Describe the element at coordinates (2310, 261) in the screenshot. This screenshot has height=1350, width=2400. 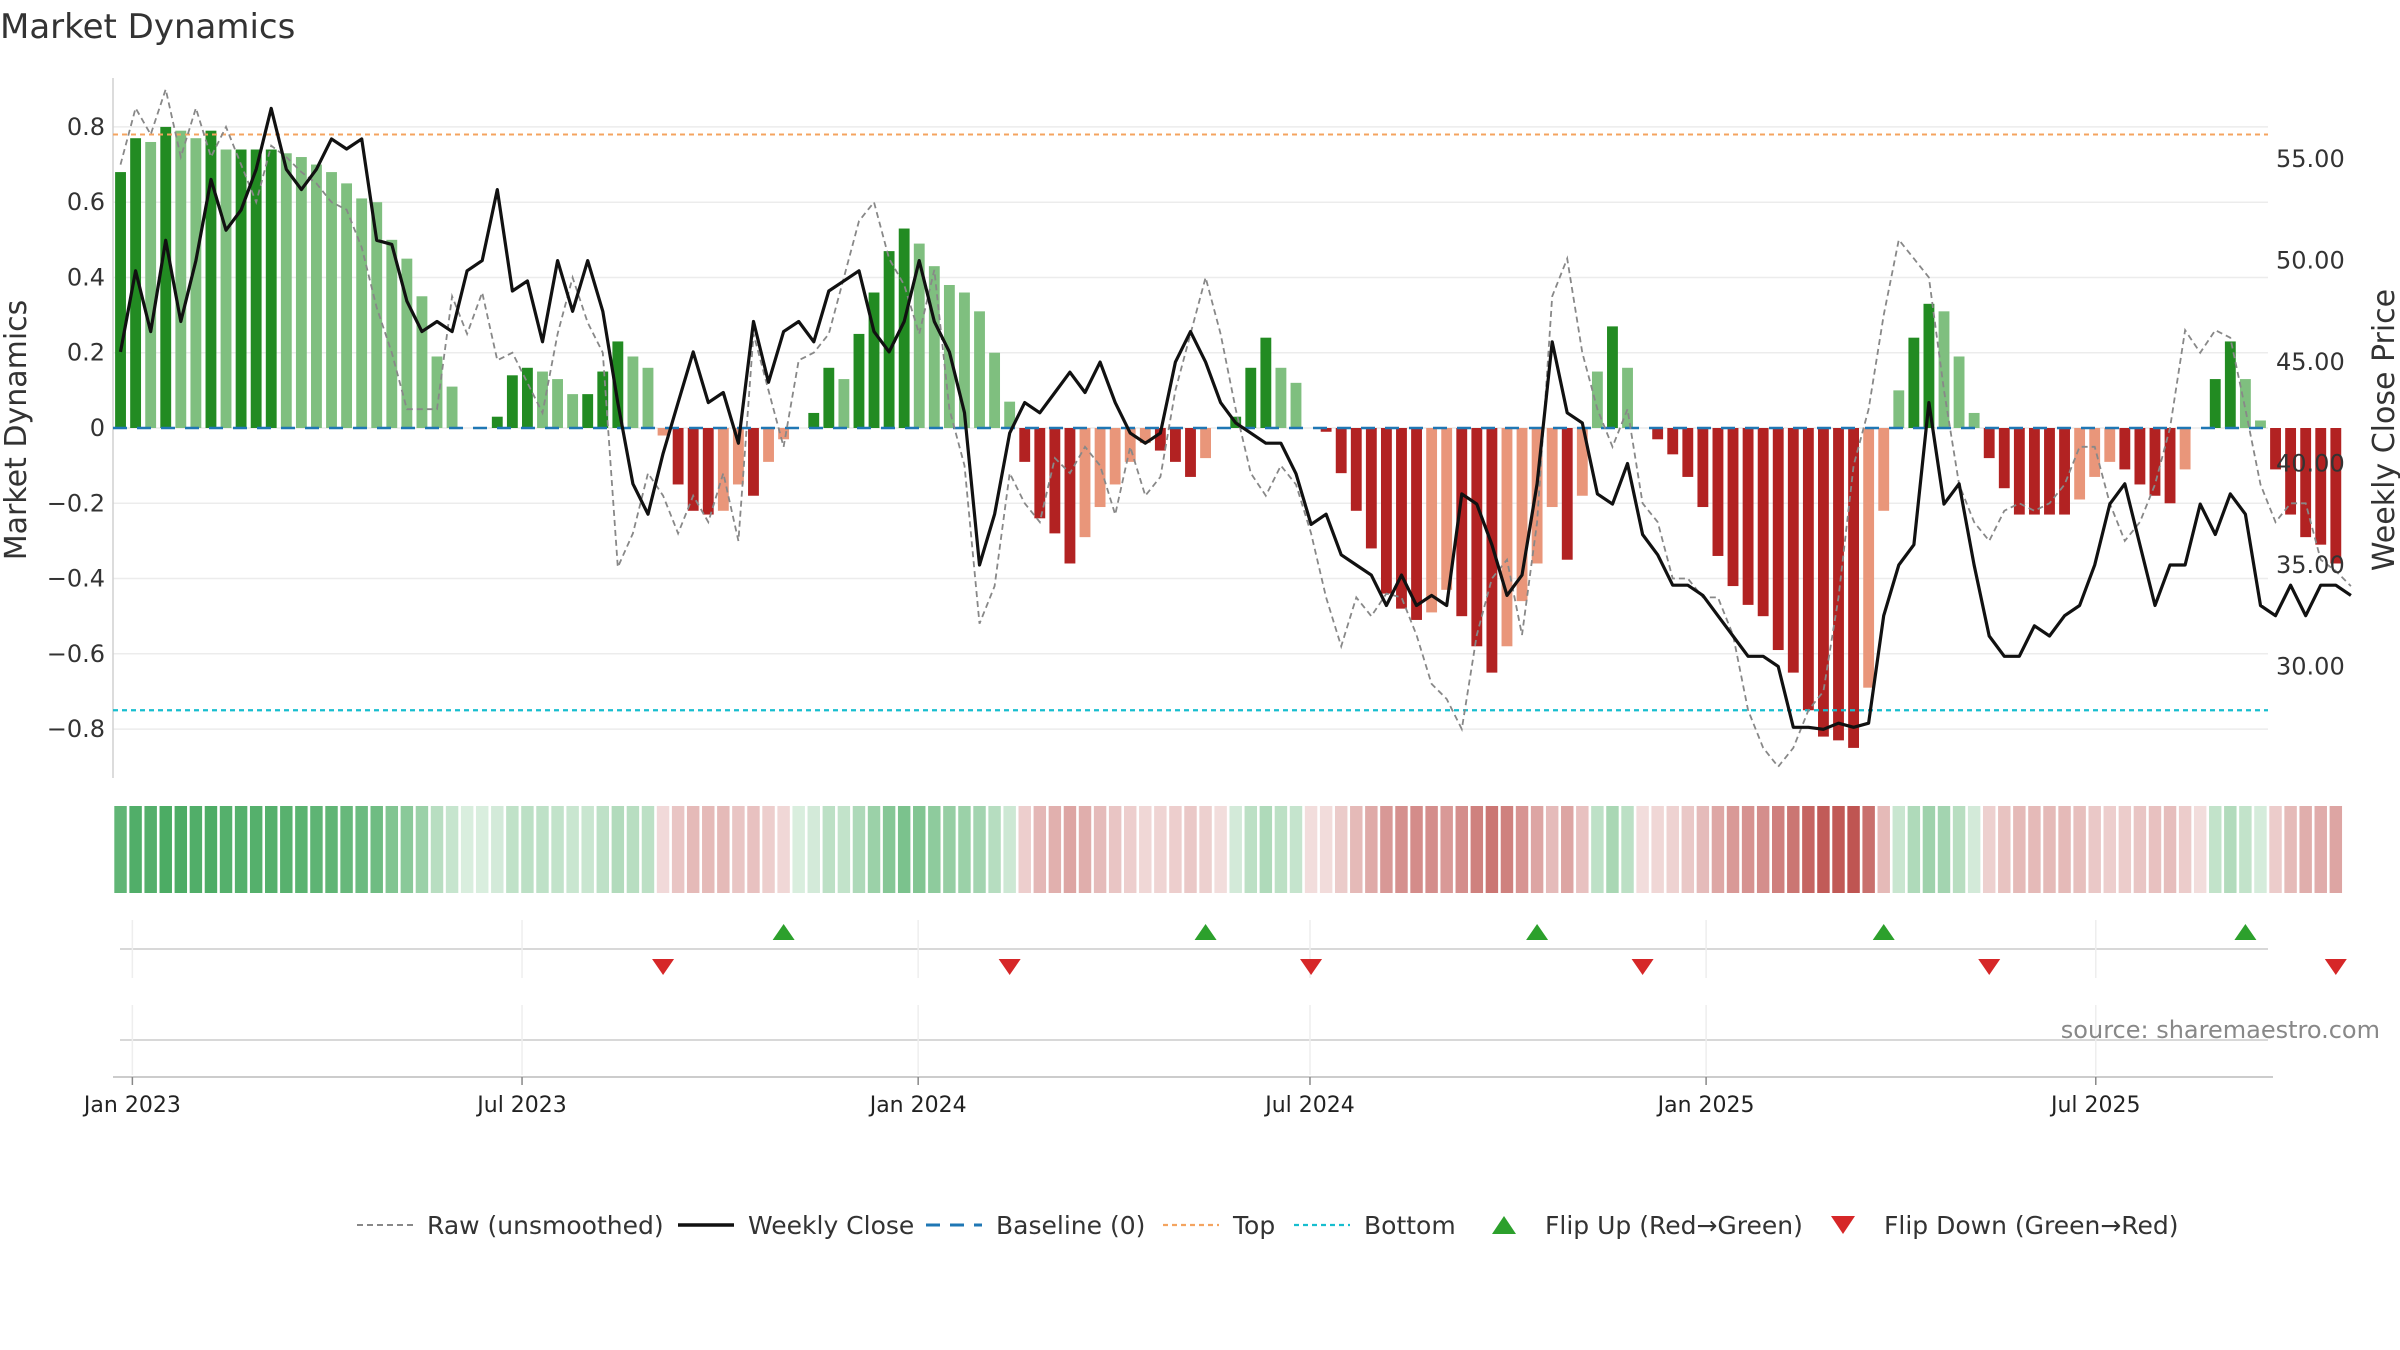
I see `right-tick-label: 50.00` at that location.